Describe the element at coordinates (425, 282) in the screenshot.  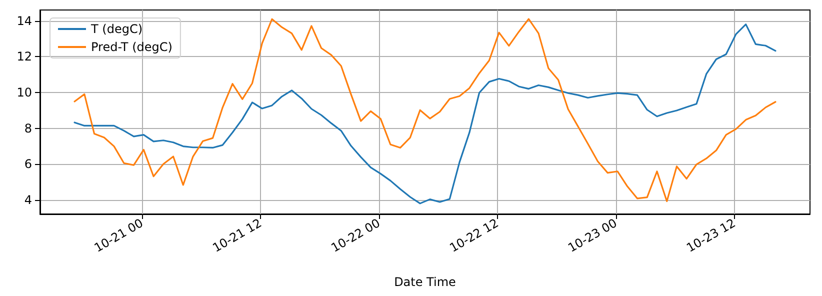
I see `x-axis-title: Date Time` at that location.